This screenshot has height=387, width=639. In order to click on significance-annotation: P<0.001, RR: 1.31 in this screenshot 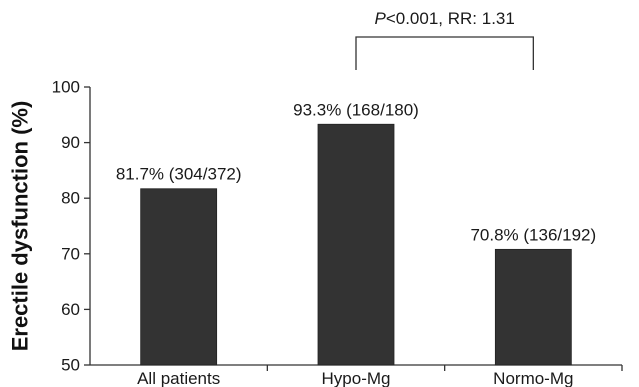, I will do `click(444, 39)`.